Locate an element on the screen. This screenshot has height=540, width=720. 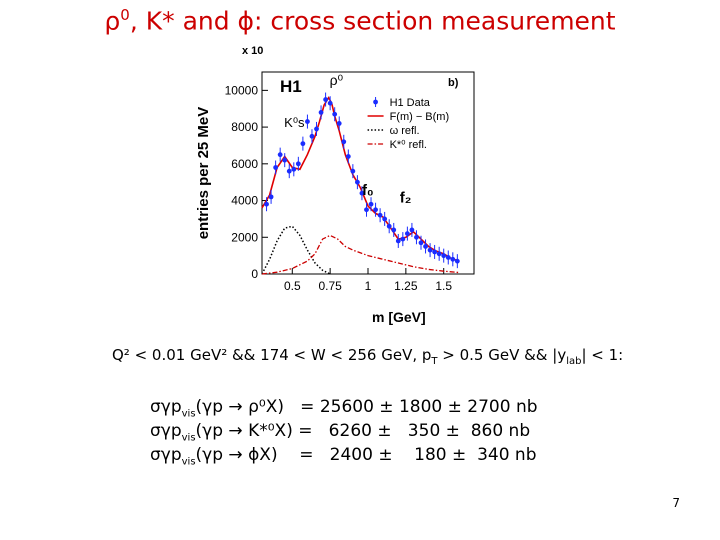
experiment-label: H1 is located at coordinates (291, 86).